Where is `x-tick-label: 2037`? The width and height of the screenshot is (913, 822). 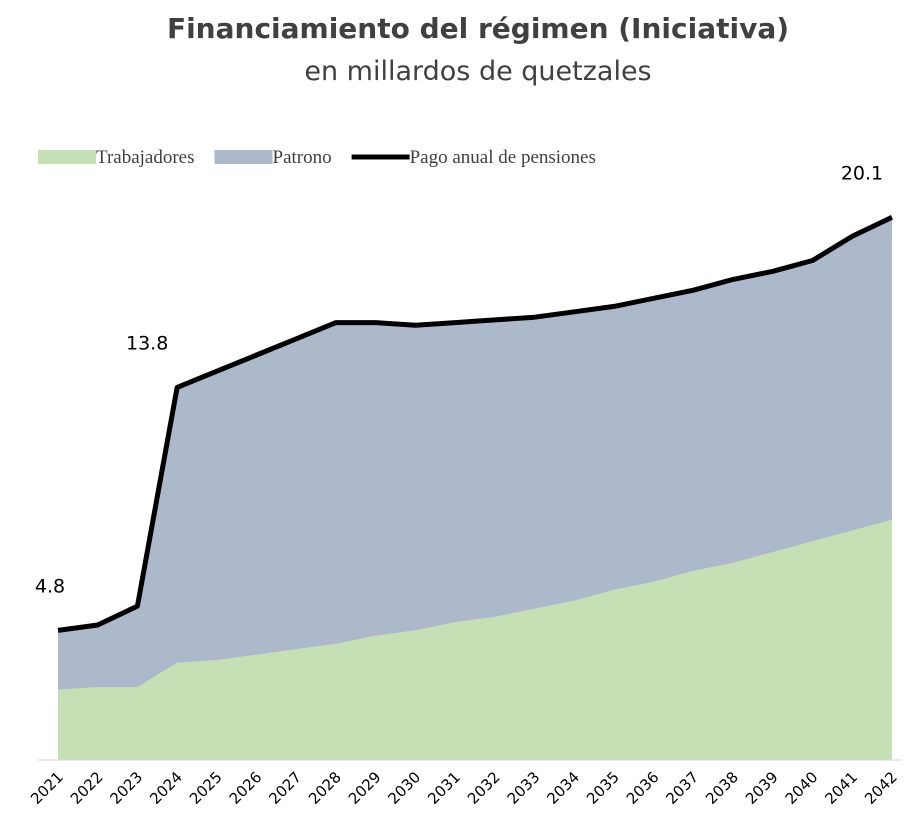 x-tick-label: 2037 is located at coordinates (683, 788).